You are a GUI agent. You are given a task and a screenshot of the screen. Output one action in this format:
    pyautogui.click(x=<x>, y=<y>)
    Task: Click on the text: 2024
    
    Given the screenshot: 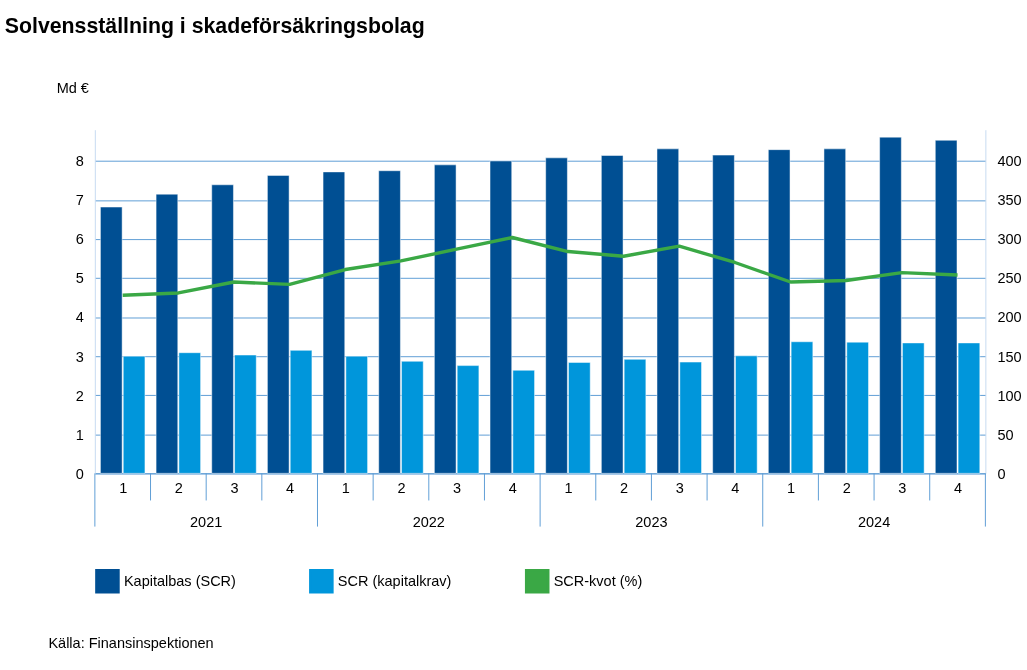 What is the action you would take?
    pyautogui.click(x=874, y=521)
    